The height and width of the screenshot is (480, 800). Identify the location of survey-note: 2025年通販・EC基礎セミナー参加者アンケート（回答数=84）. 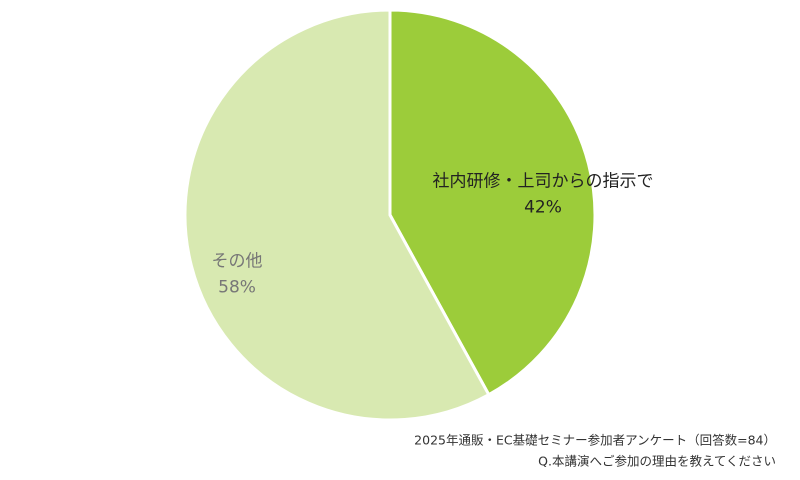
(595, 440).